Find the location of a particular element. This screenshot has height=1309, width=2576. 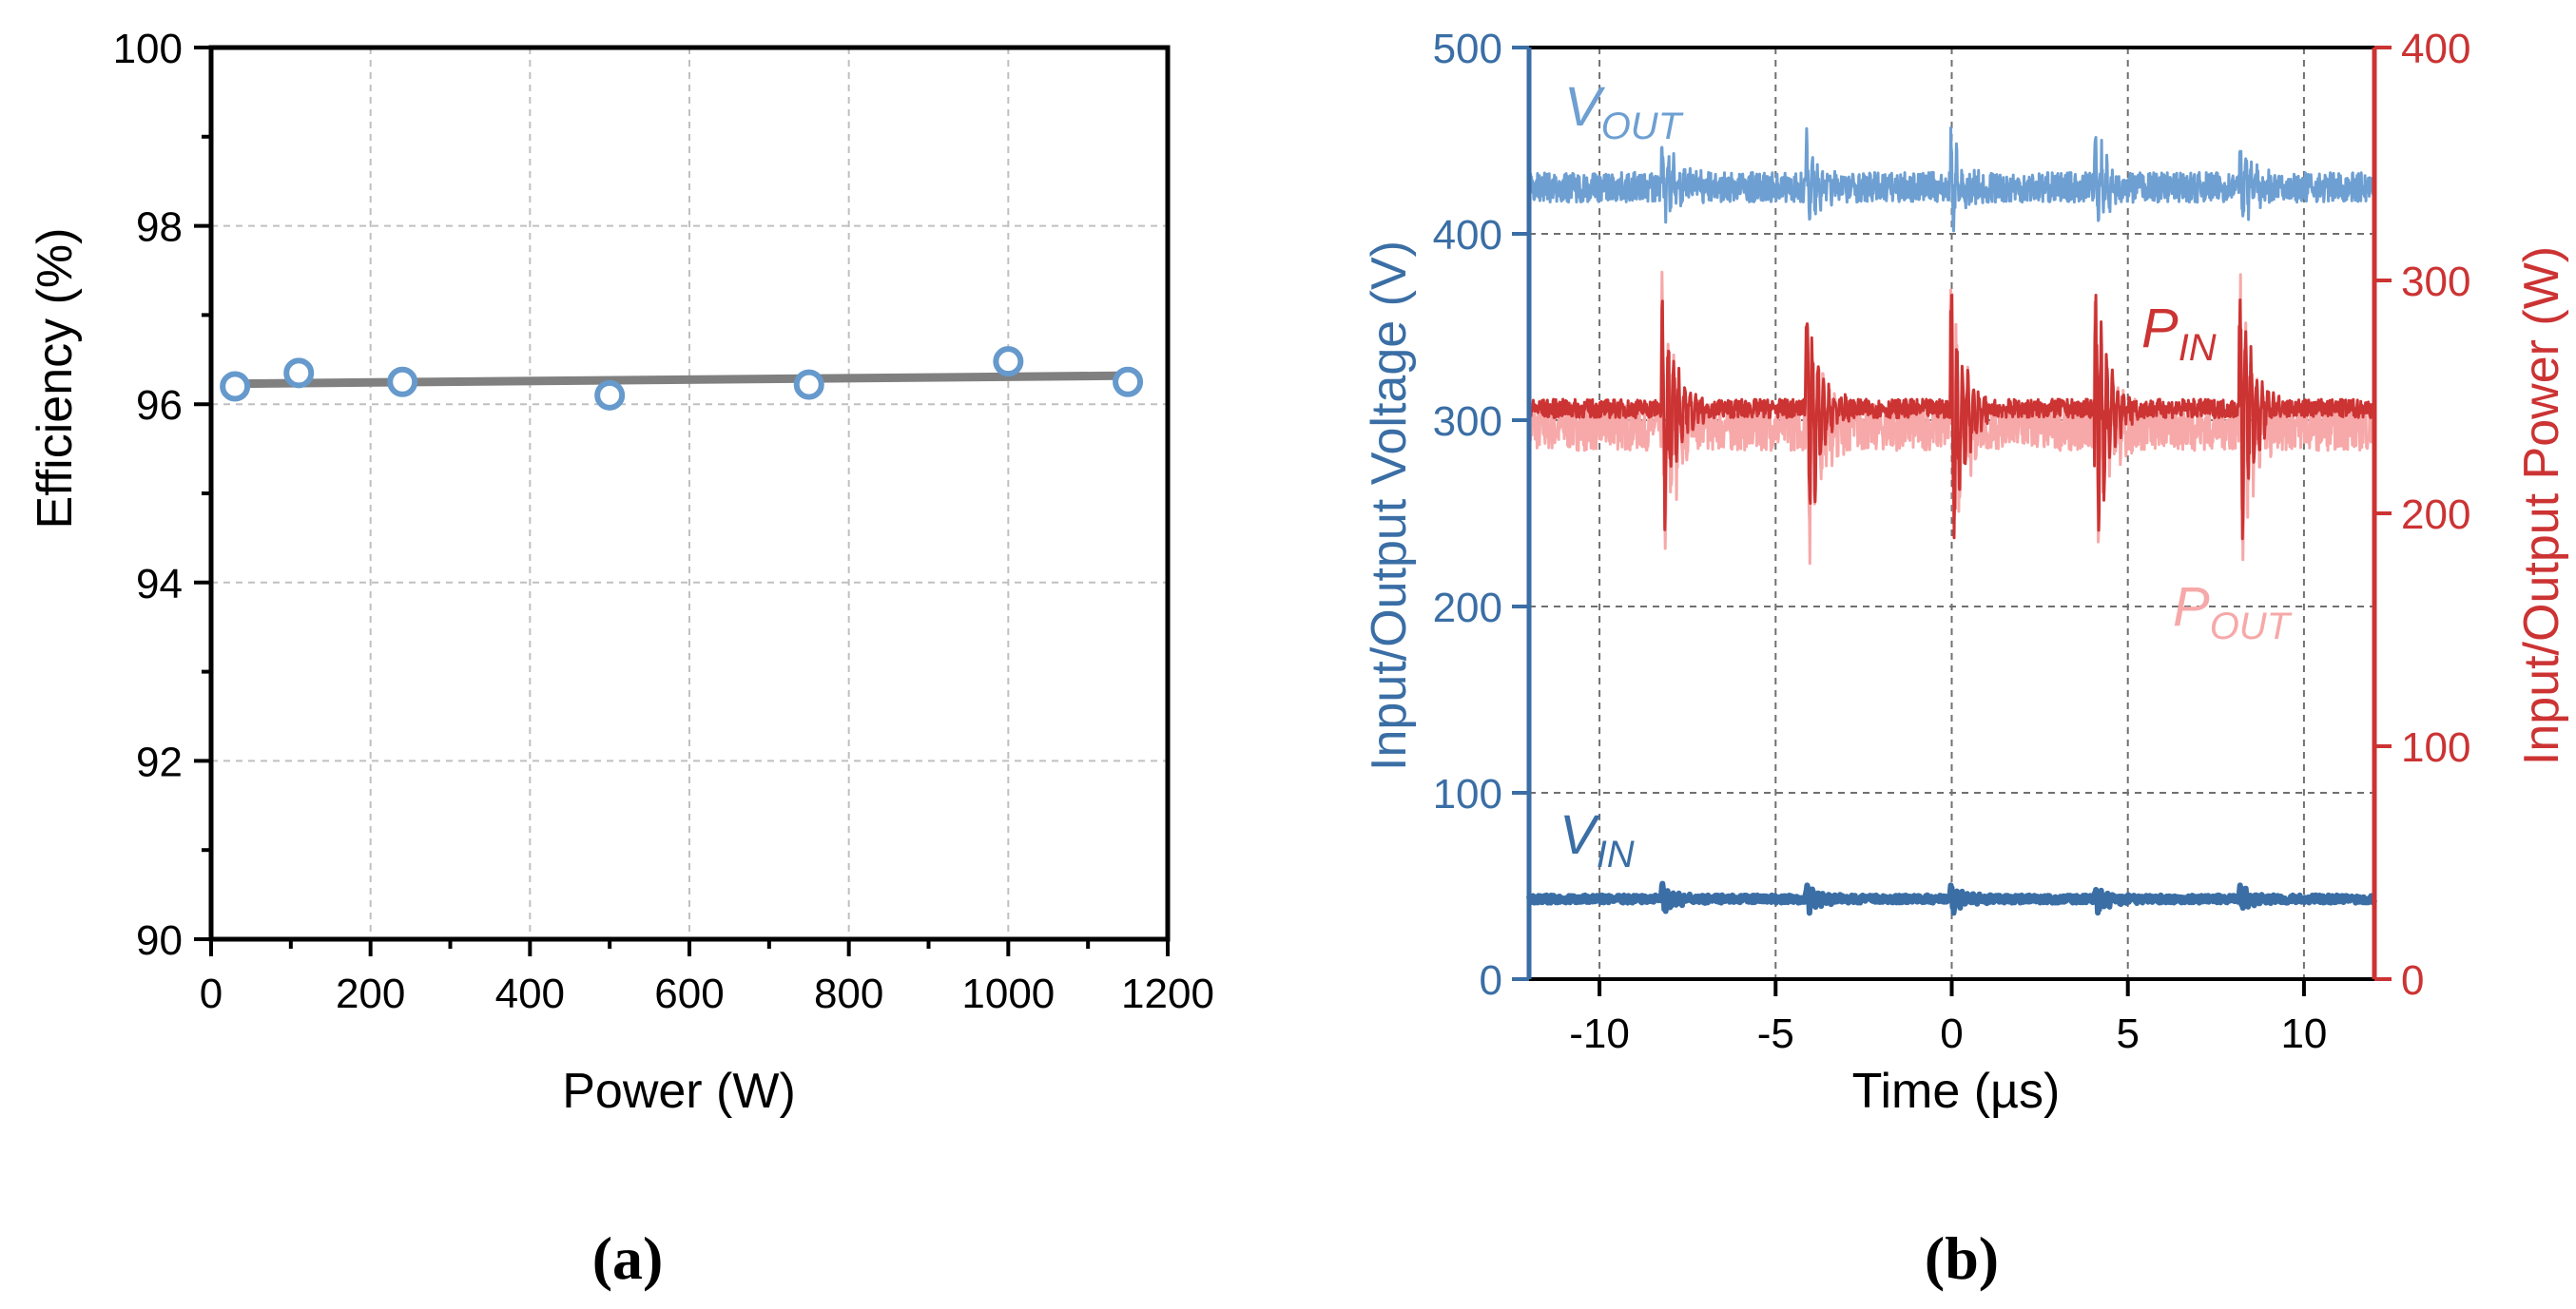

panel-b-left-tick-label: 100 is located at coordinates (1467, 794).